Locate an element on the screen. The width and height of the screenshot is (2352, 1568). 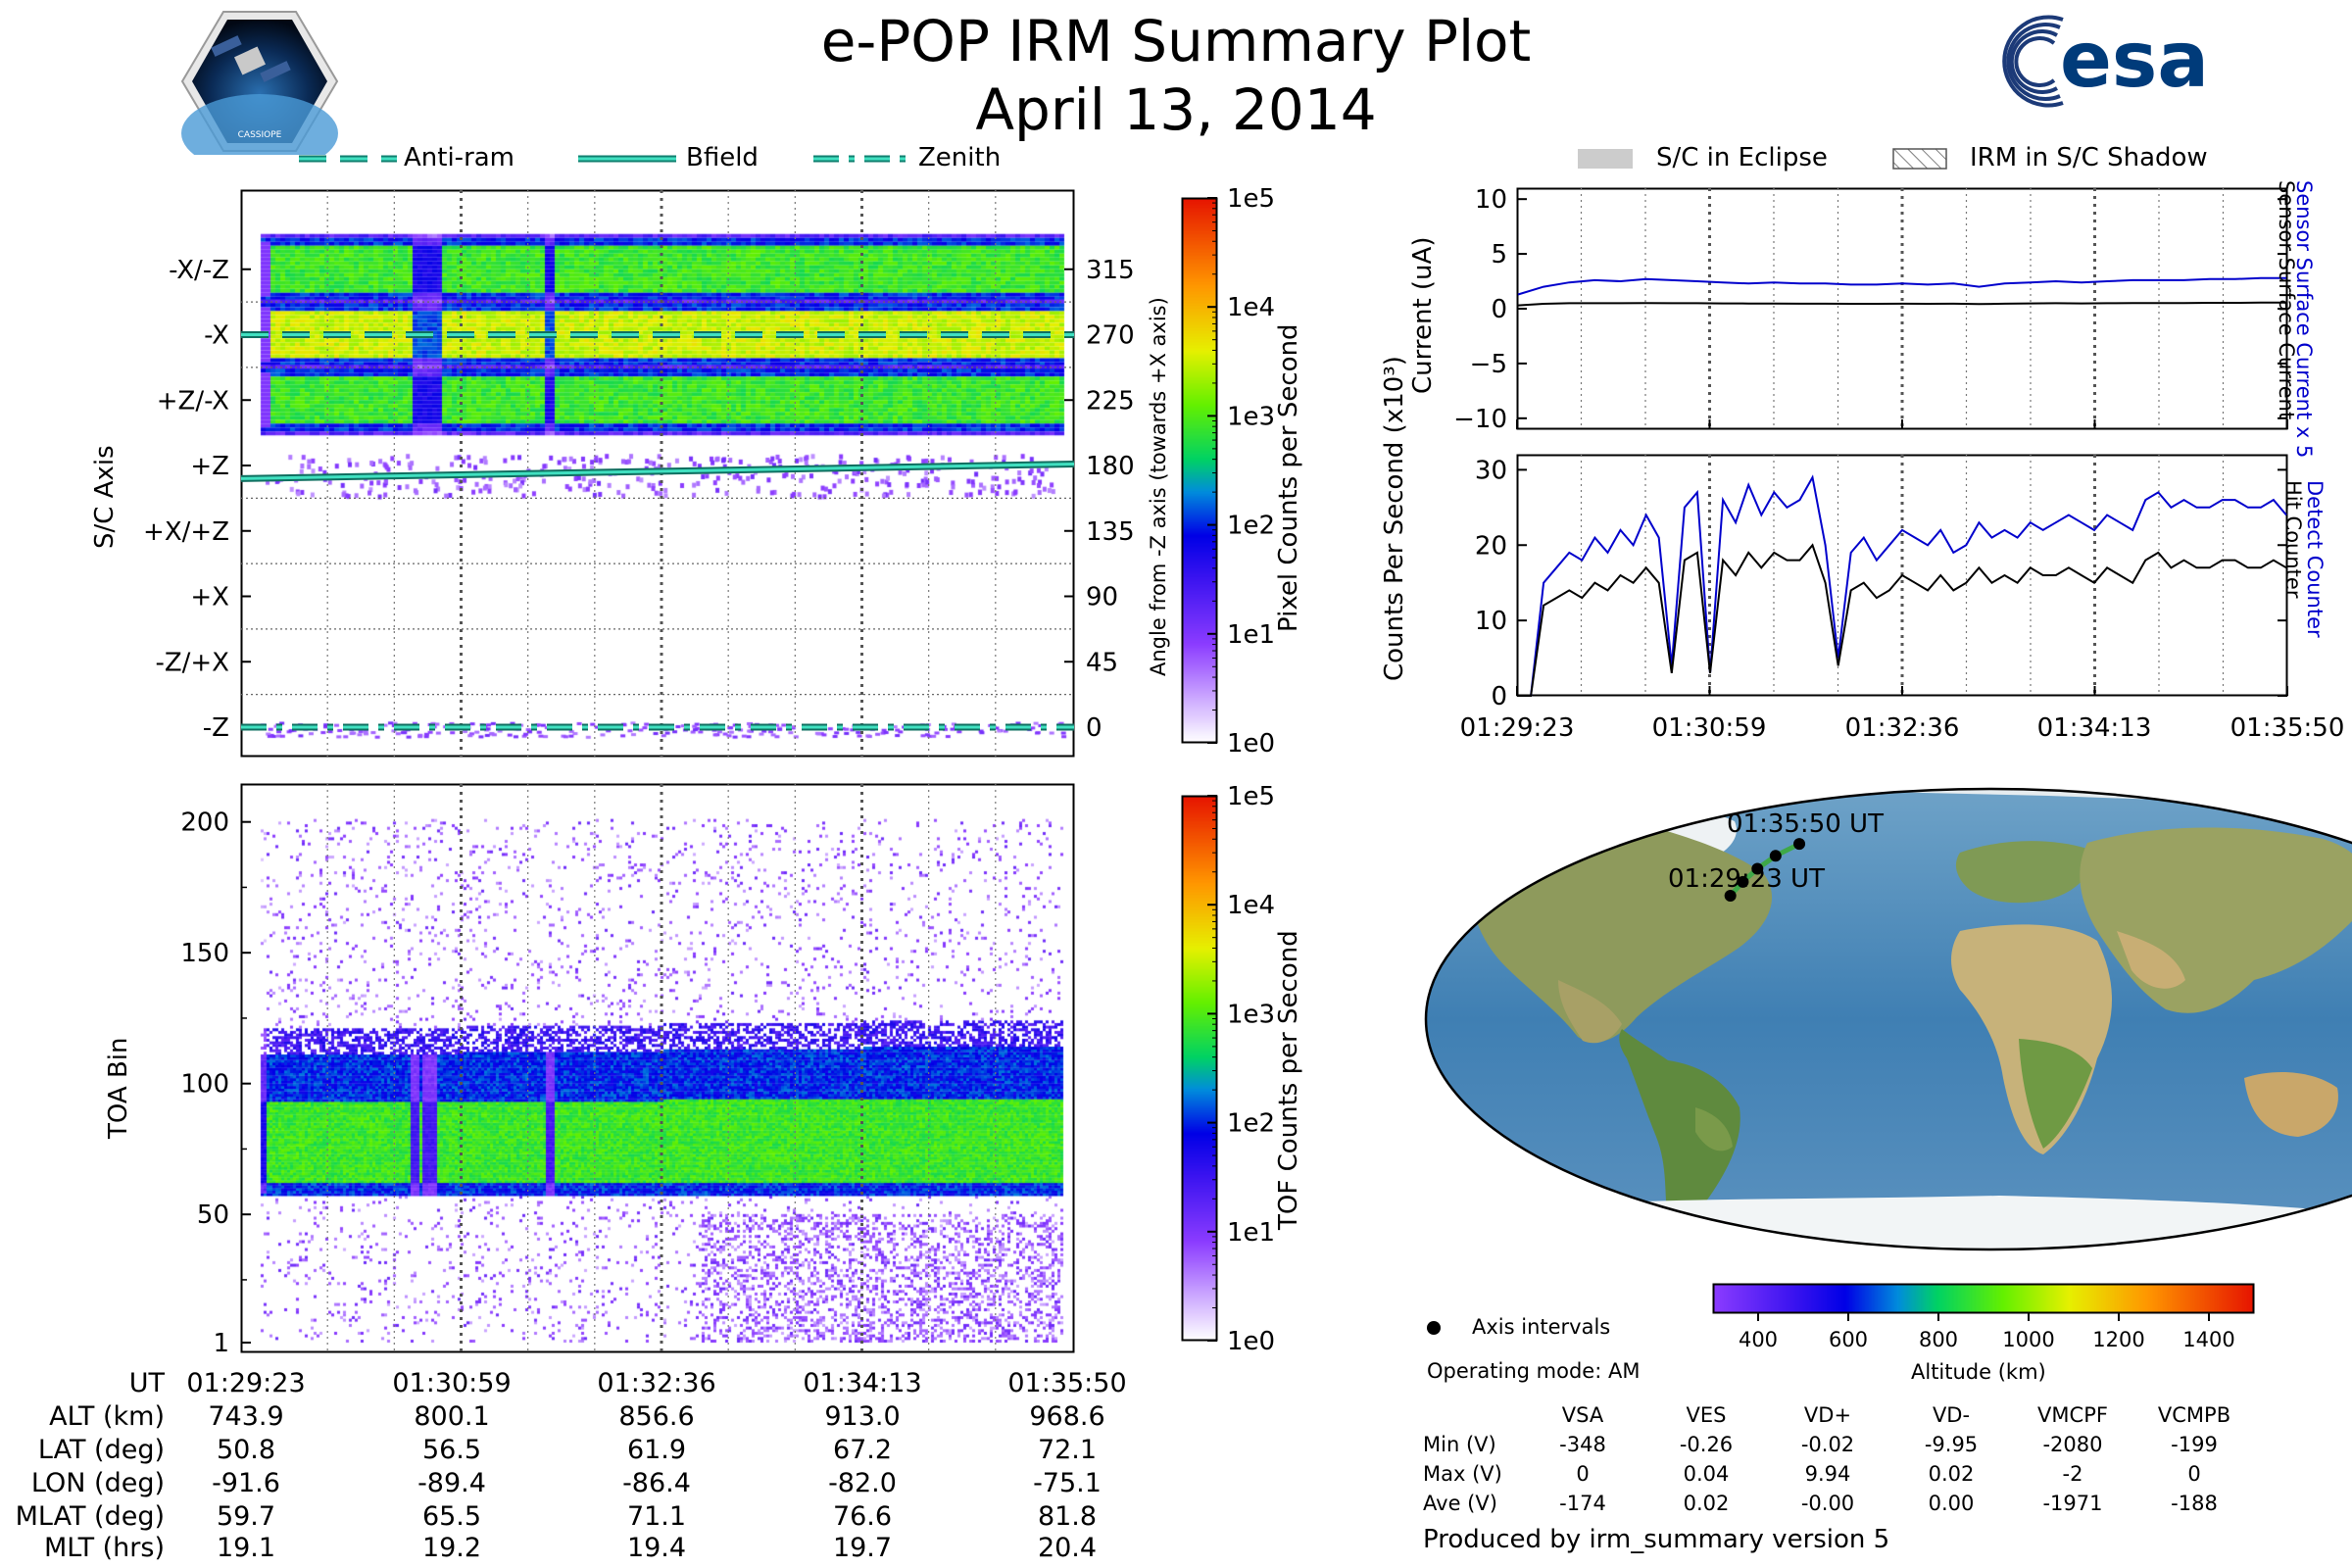
cassiope-logo: CASSIOPE is located at coordinates (259, 83).